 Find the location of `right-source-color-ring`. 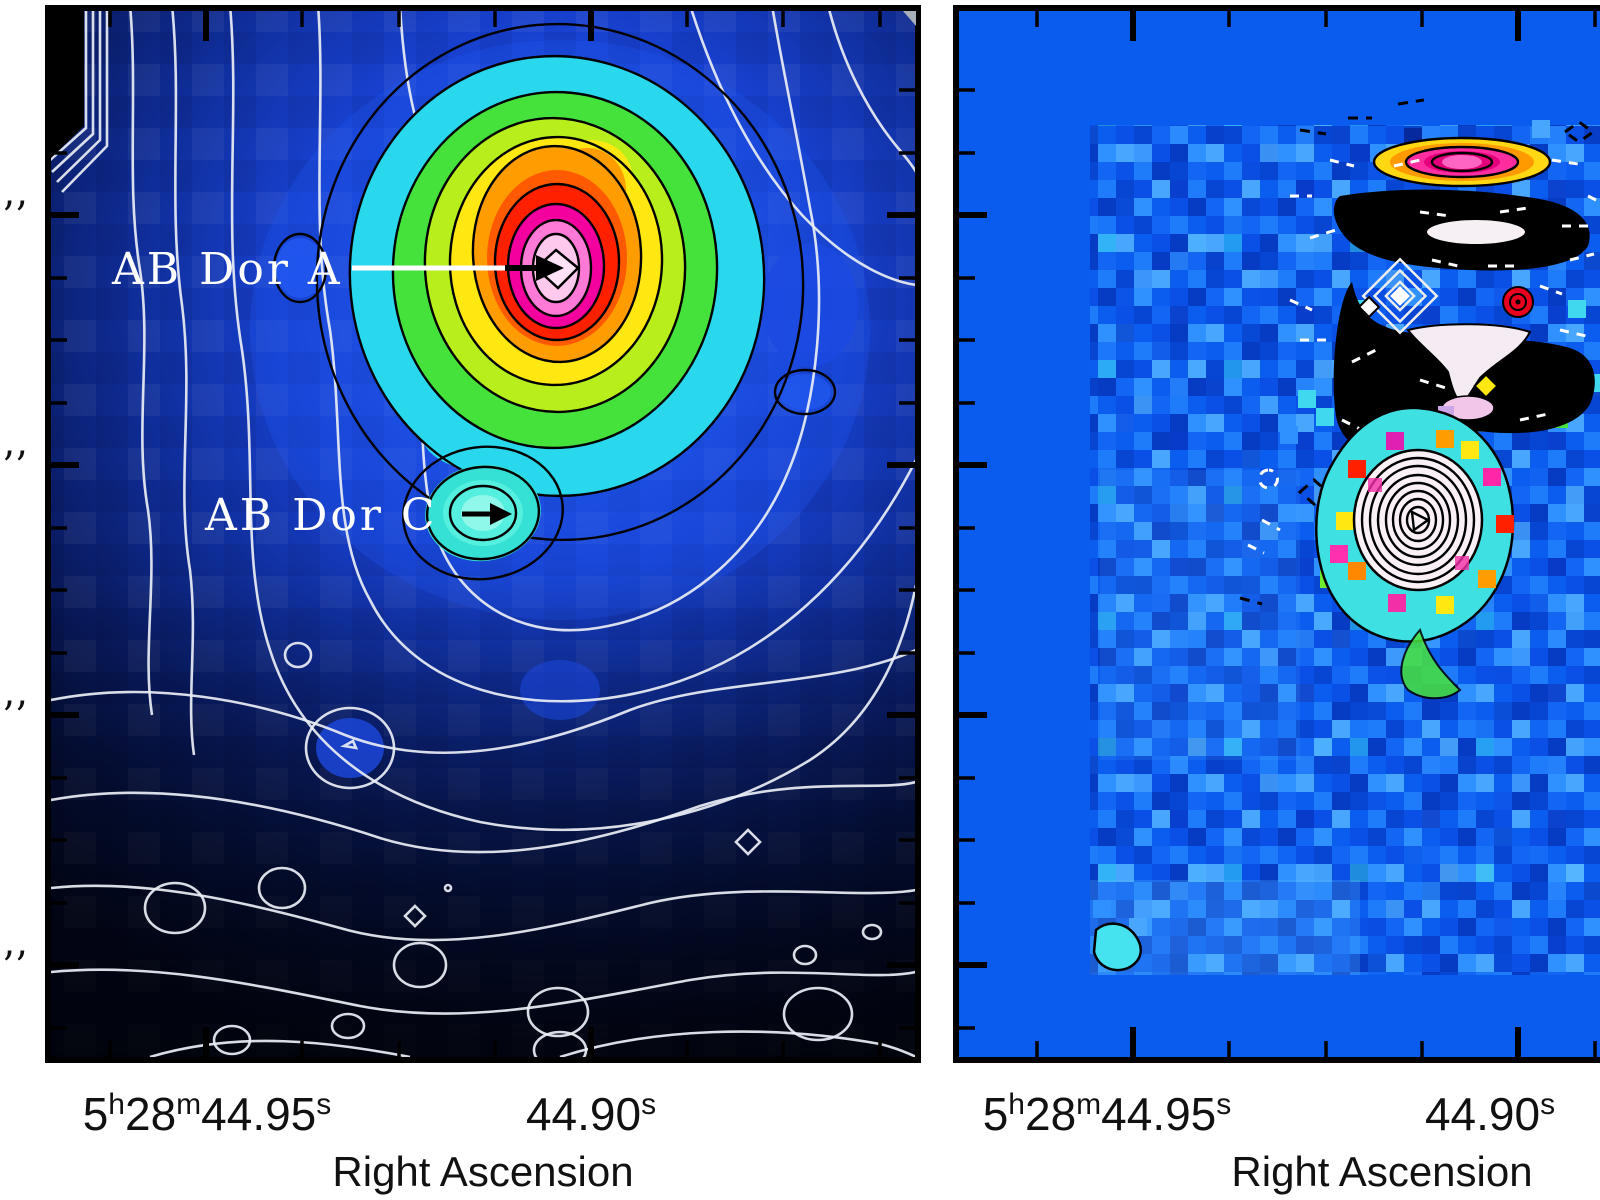

right-source-color-ring is located at coordinates (1422, 522).